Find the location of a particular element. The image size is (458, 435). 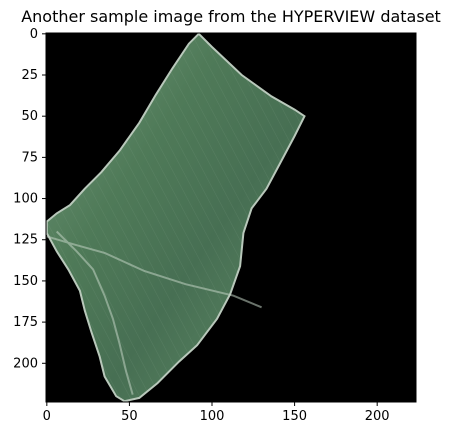

y-axis-tick-label: 125 is located at coordinates (25, 240).